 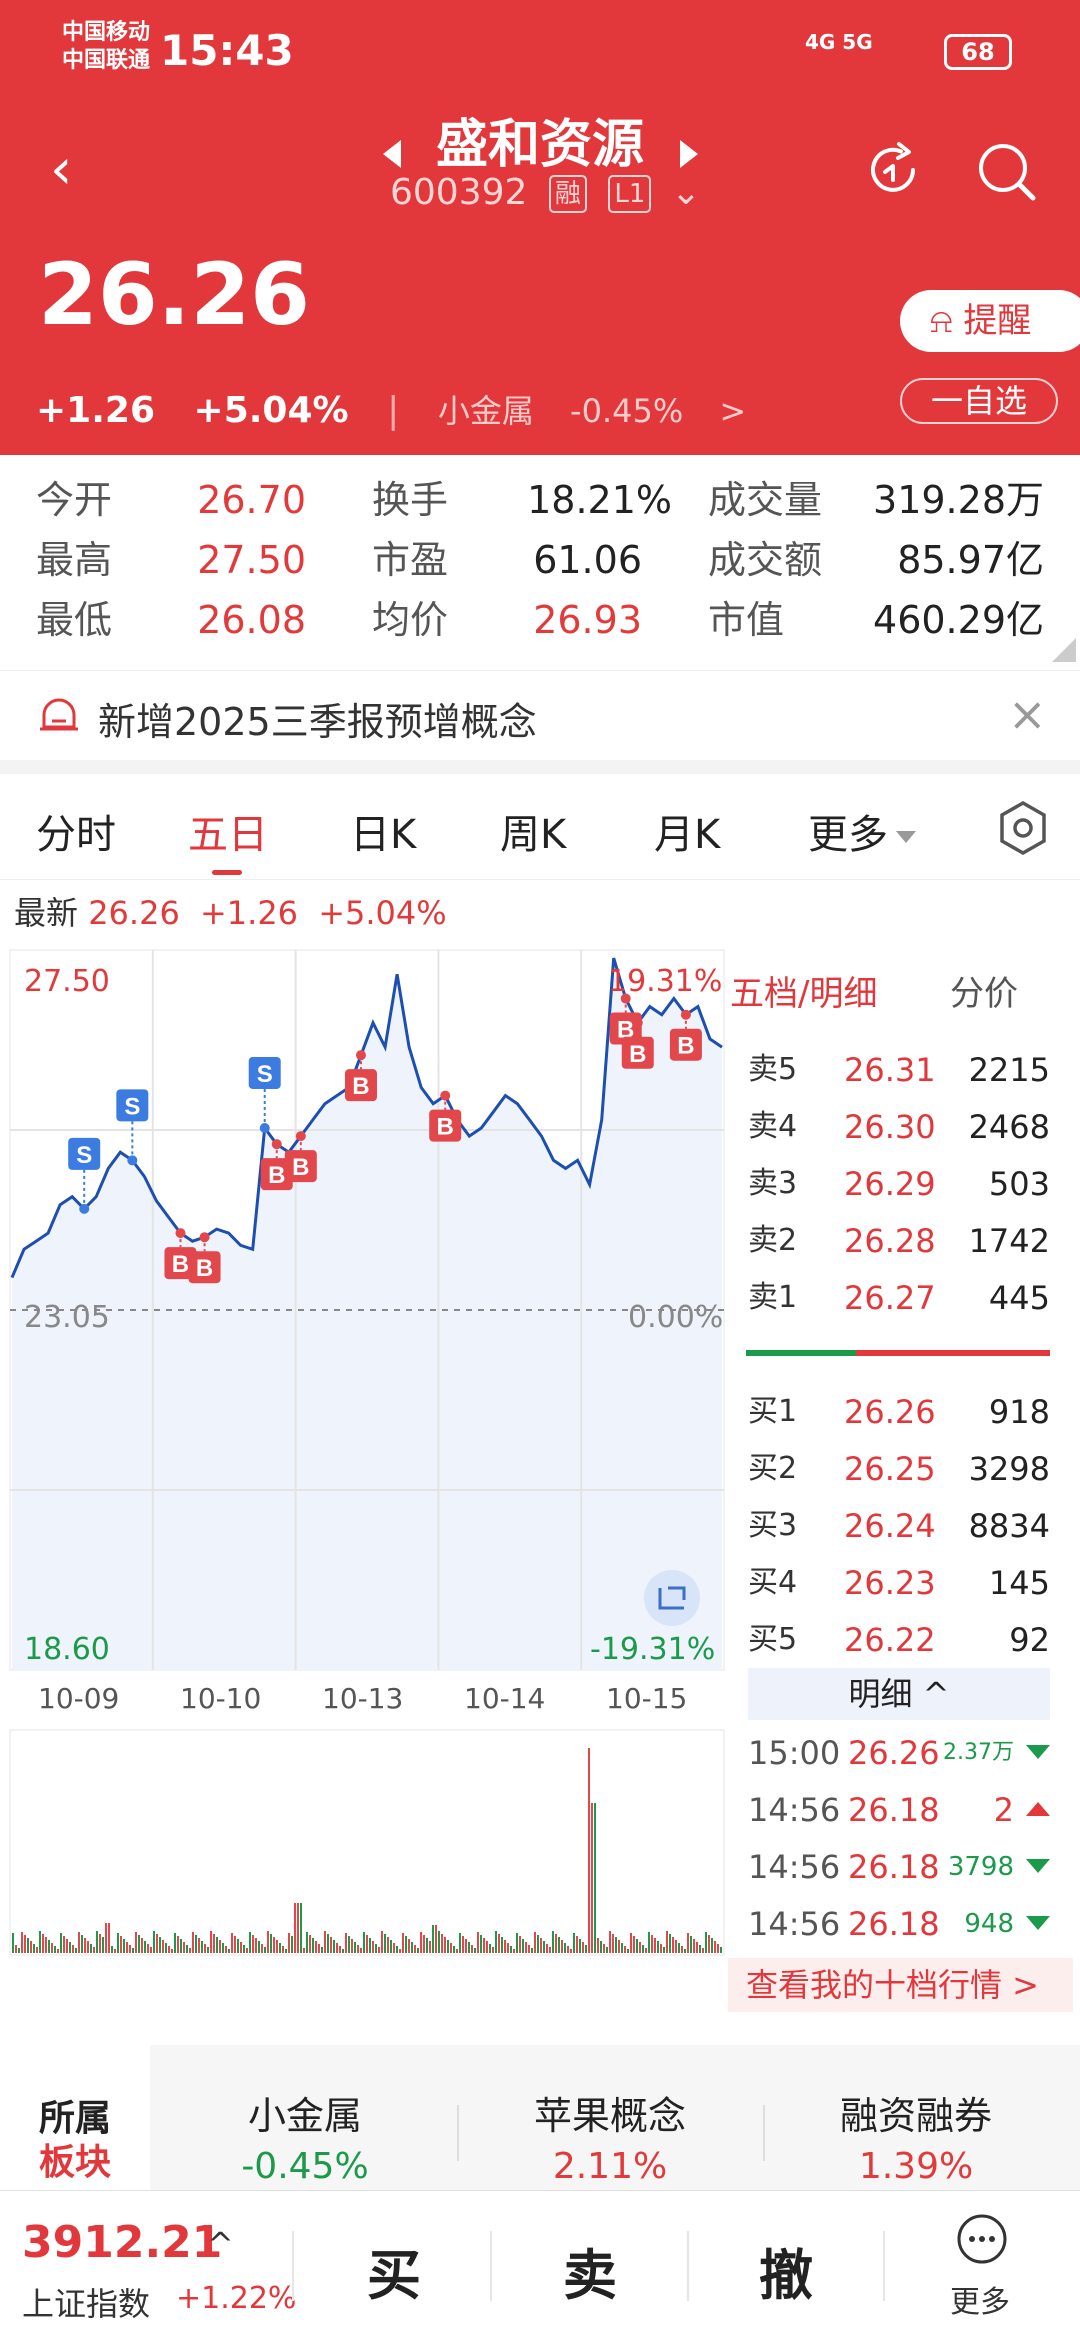 What do you see at coordinates (689, 154) in the screenshot?
I see `next-stock-arrow-icon` at bounding box center [689, 154].